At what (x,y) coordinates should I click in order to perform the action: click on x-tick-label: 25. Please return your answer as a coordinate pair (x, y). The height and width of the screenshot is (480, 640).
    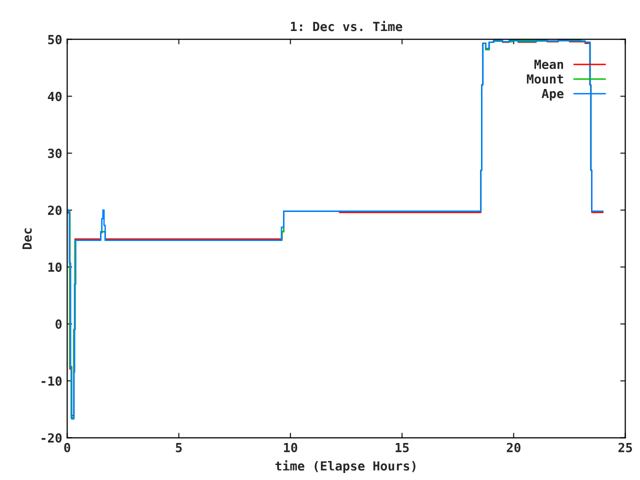
    Looking at the image, I should click on (625, 447).